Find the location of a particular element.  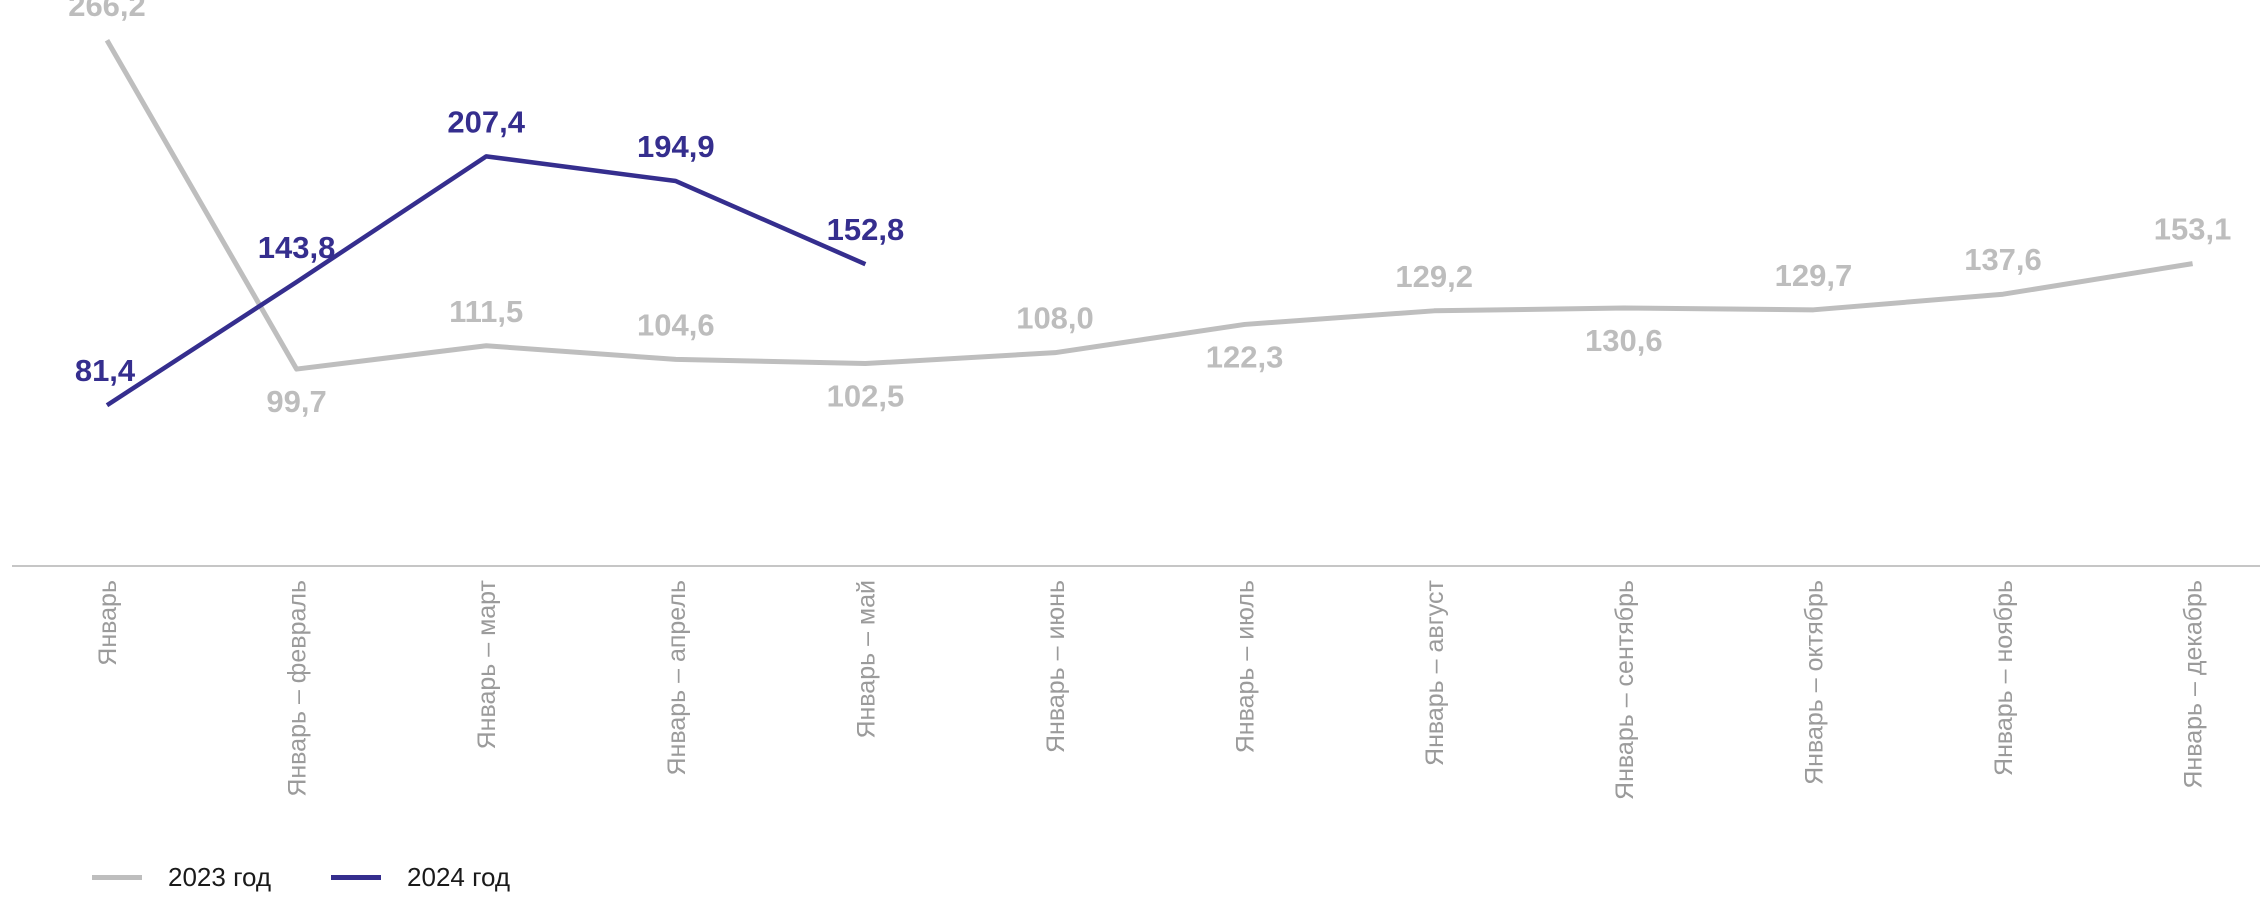

x-tick-label-4: Январь – май is located at coordinates (866, 659).